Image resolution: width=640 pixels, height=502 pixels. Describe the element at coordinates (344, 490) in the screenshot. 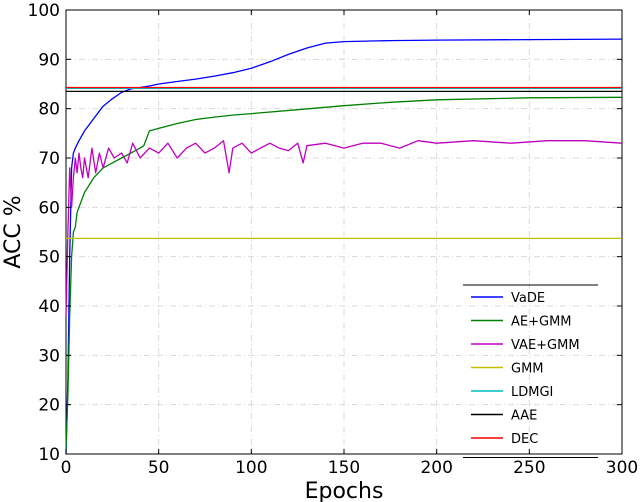

I see `x-axis-title: Epochs` at that location.